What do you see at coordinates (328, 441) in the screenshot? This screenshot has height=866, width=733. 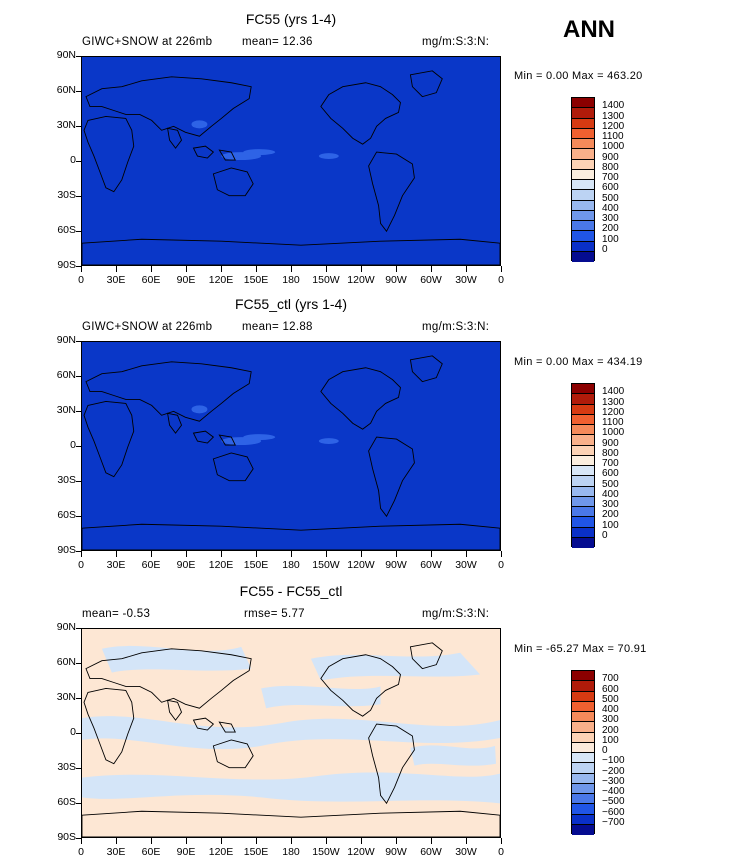 I see `field-patch` at bounding box center [328, 441].